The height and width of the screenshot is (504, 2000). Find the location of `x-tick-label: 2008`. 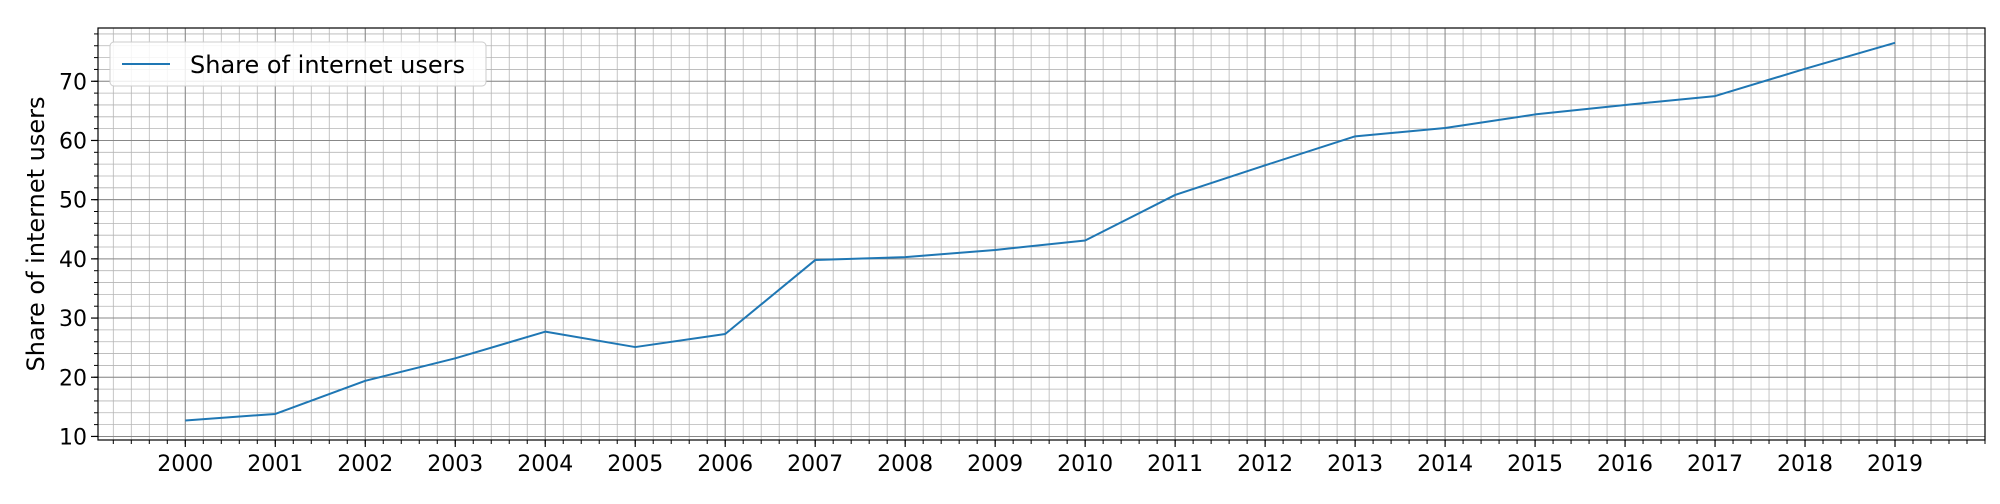

x-tick-label: 2008 is located at coordinates (905, 464).